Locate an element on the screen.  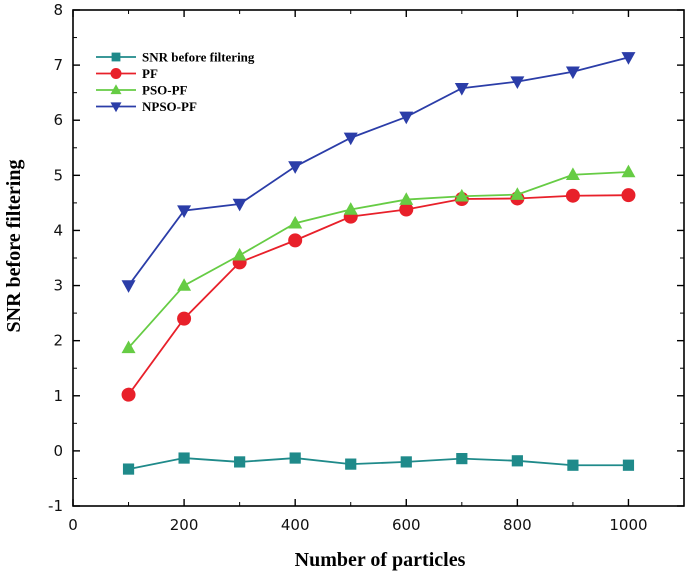
y-tick-label: 1 is located at coordinates (58, 396).